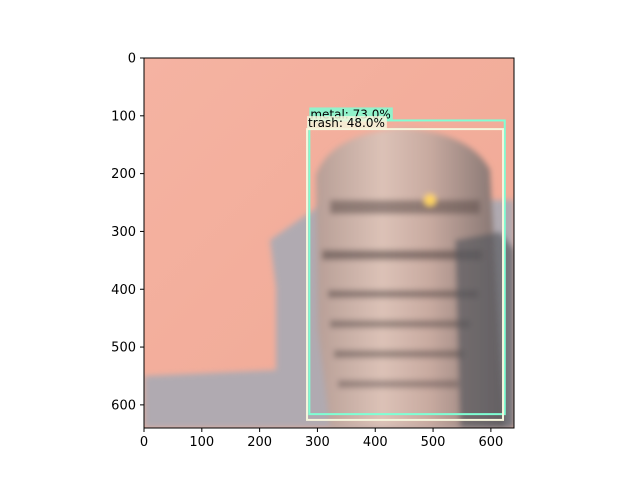 Image resolution: width=640 pixels, height=480 pixels. I want to click on detection-label: trash: 48.0%, so click(346, 123).